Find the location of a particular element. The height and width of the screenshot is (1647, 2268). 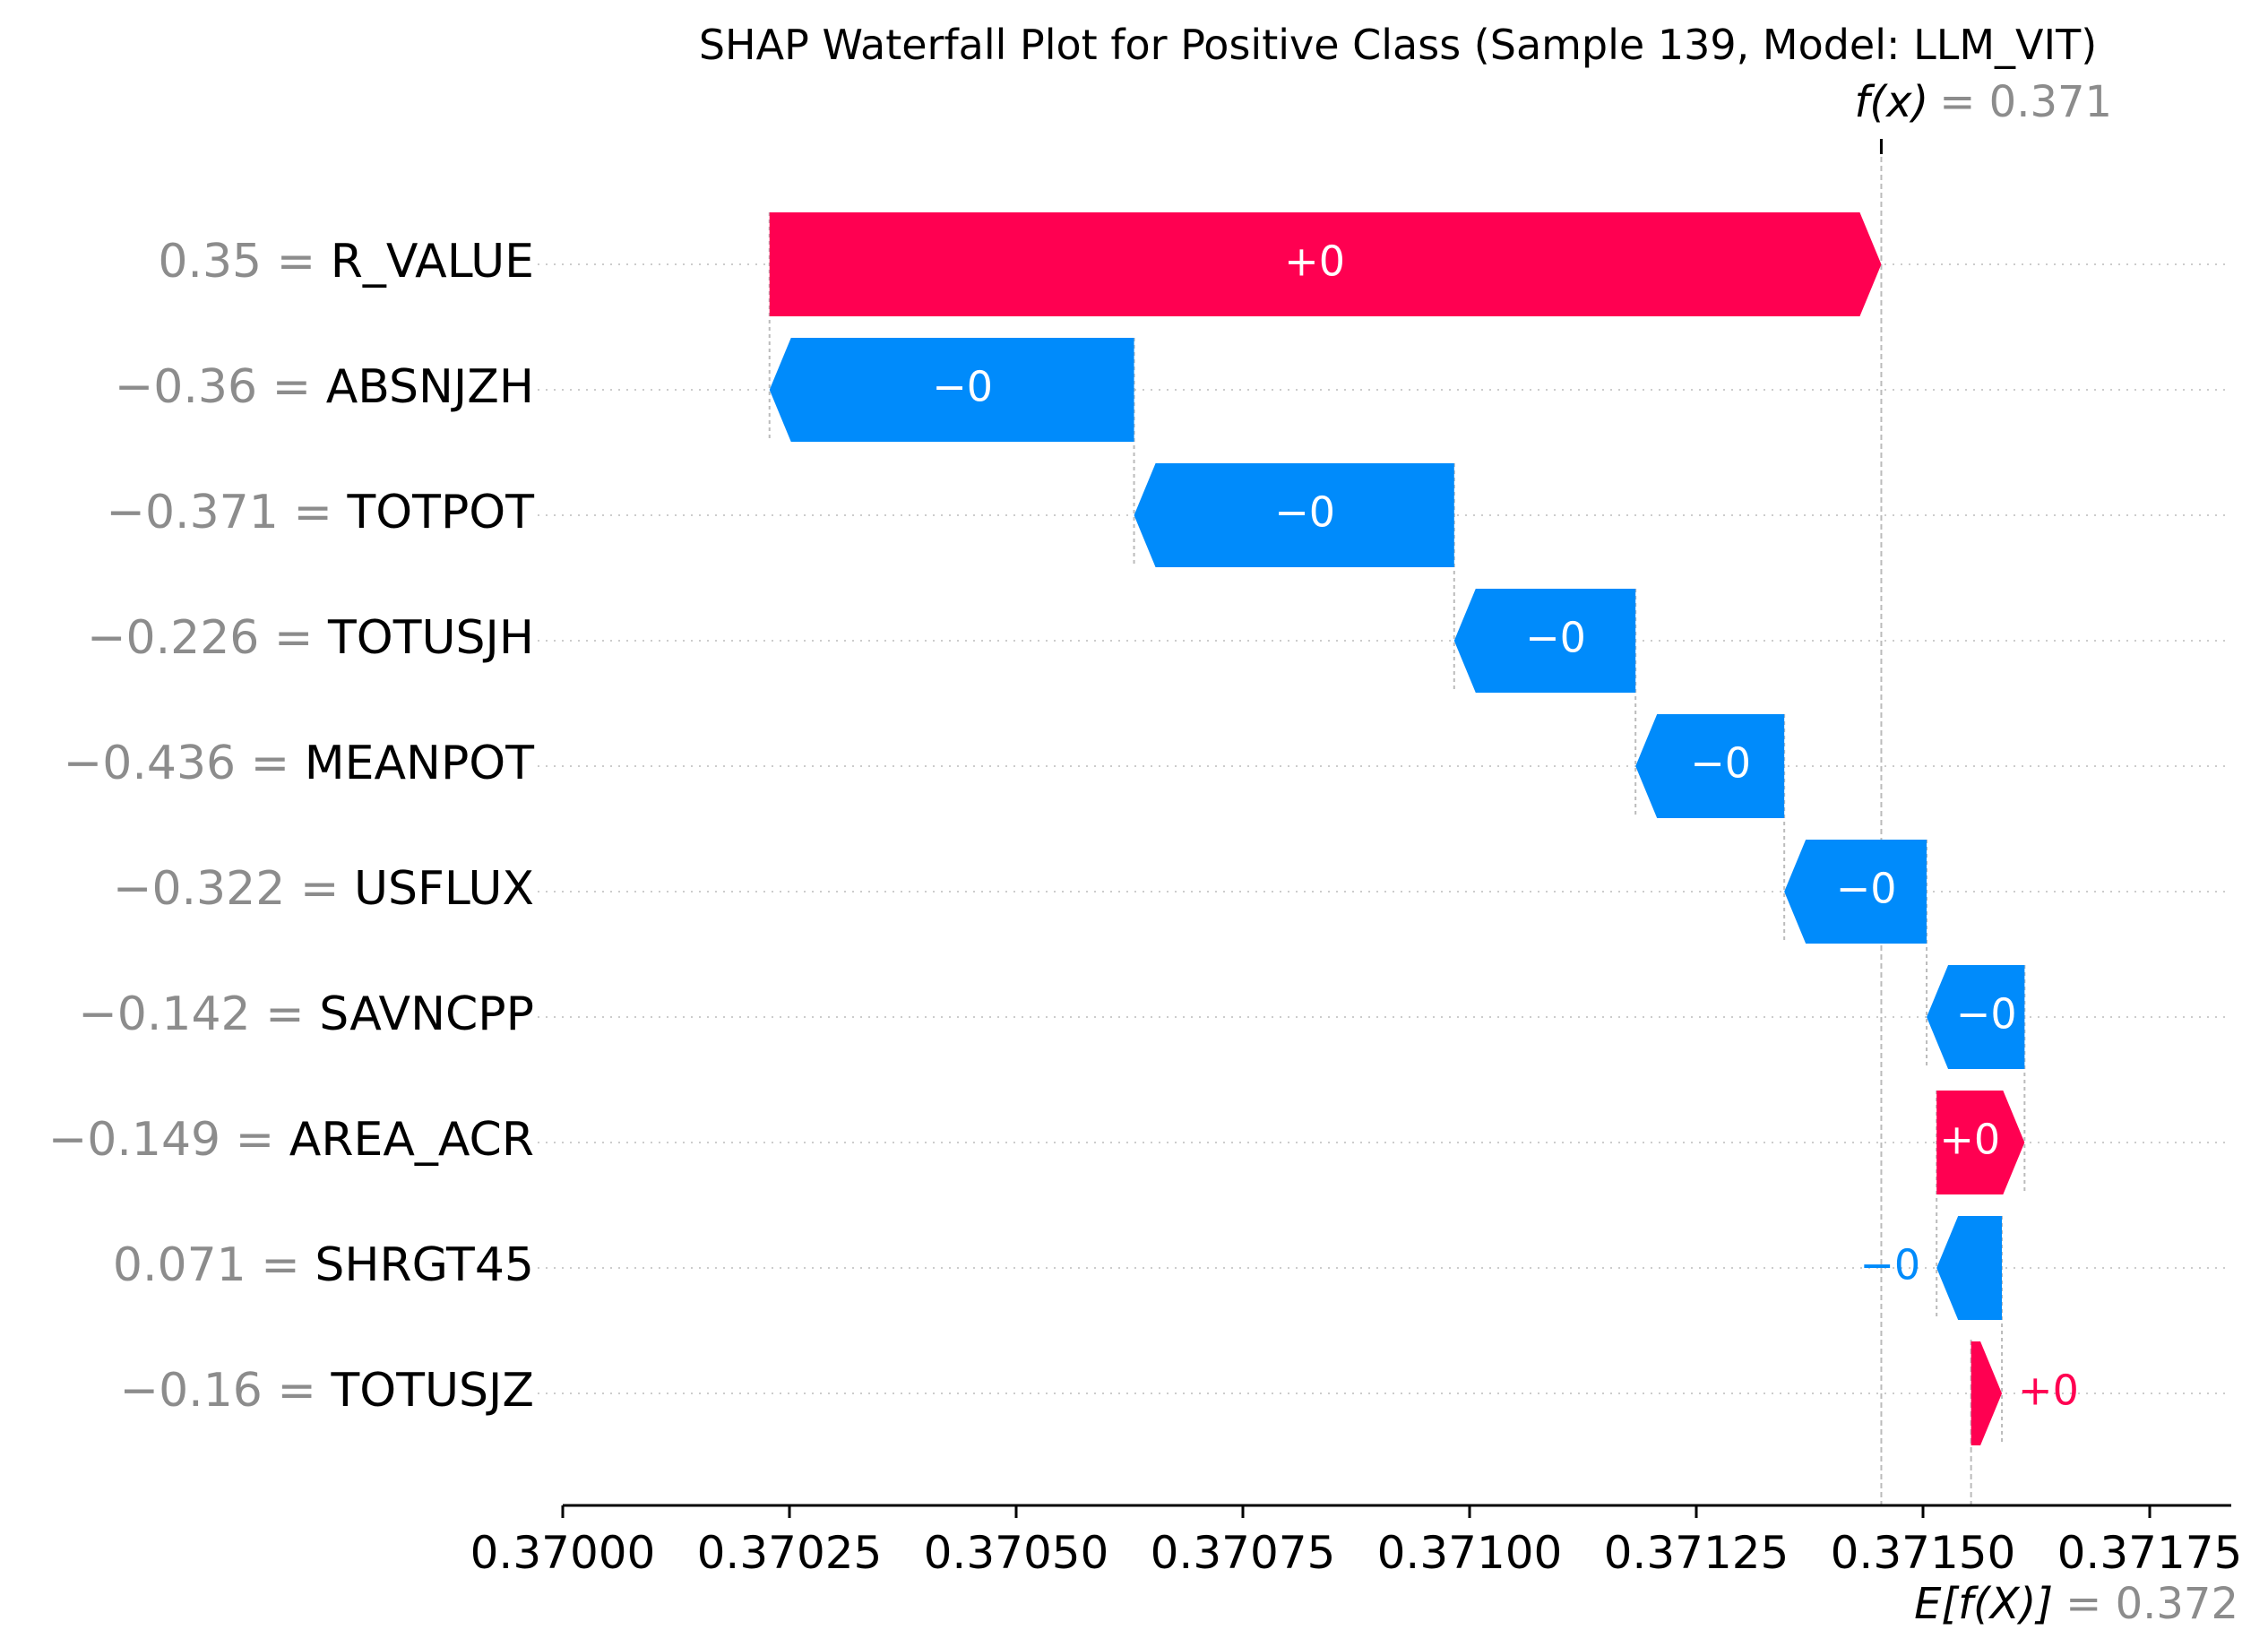

x-tick-label: 0.37100 is located at coordinates (1470, 1553).